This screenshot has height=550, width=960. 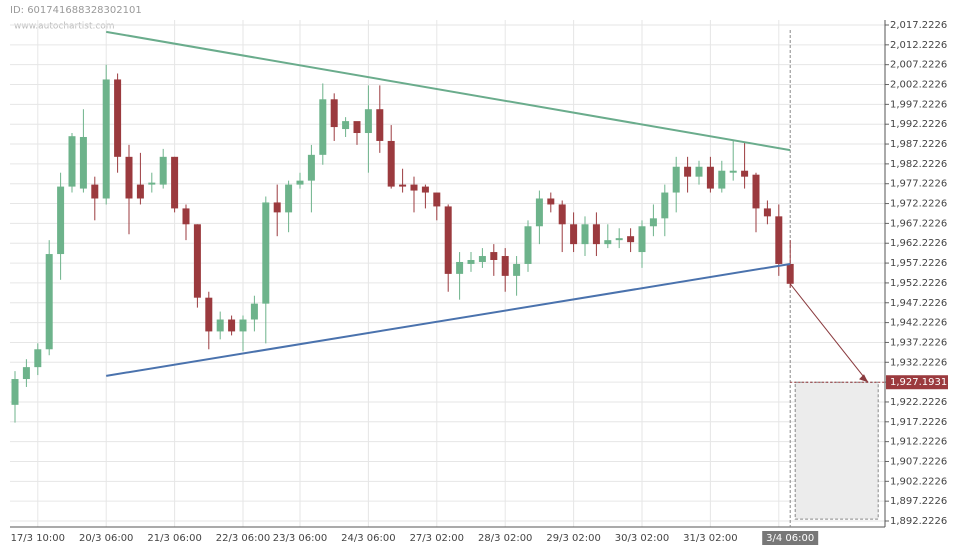 What do you see at coordinates (918, 223) in the screenshot?
I see `y-tick-label: 1,967.2226` at bounding box center [918, 223].